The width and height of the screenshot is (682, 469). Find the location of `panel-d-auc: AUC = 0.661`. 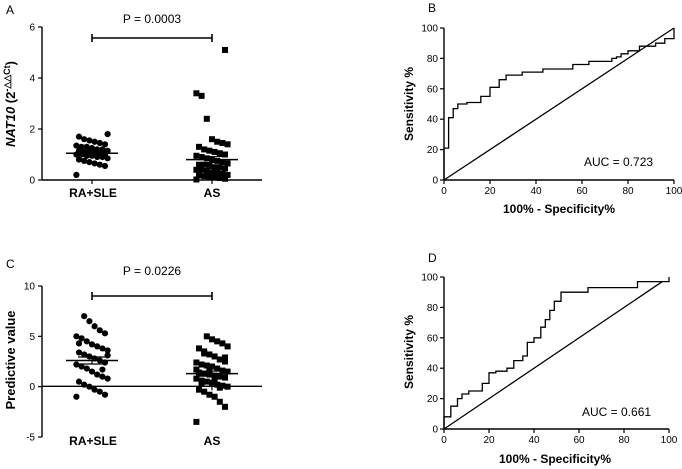

panel-d-auc: AUC = 0.661 is located at coordinates (616, 412).